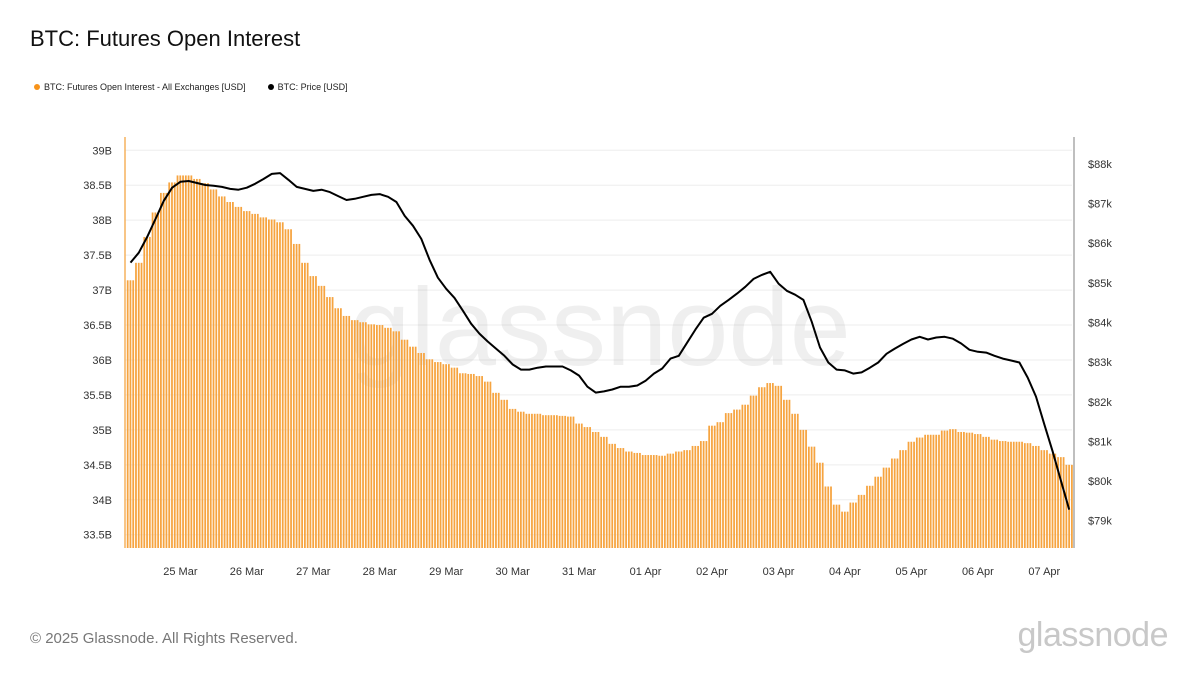  I want to click on legend-item-price: BTC: Price [USD], so click(307, 87).